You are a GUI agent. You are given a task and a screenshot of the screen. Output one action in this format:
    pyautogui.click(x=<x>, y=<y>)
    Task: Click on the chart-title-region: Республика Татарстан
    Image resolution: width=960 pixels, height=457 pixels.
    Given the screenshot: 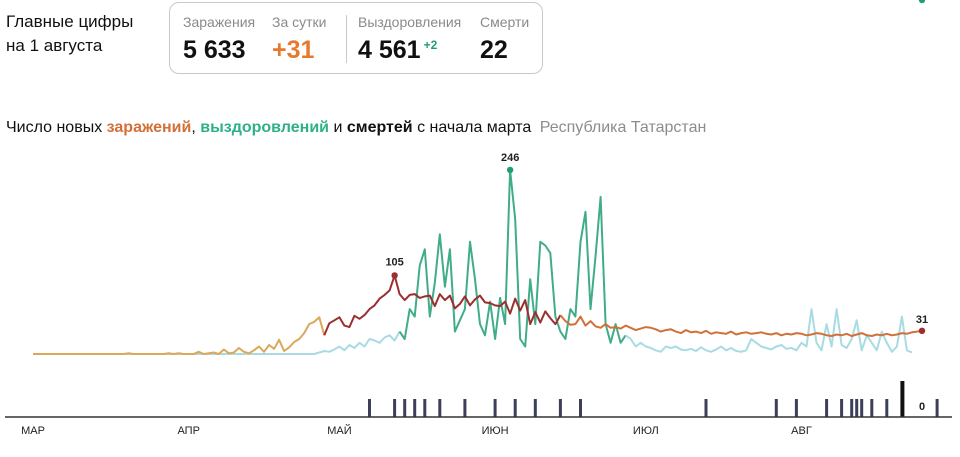 What is the action you would take?
    pyautogui.click(x=623, y=127)
    